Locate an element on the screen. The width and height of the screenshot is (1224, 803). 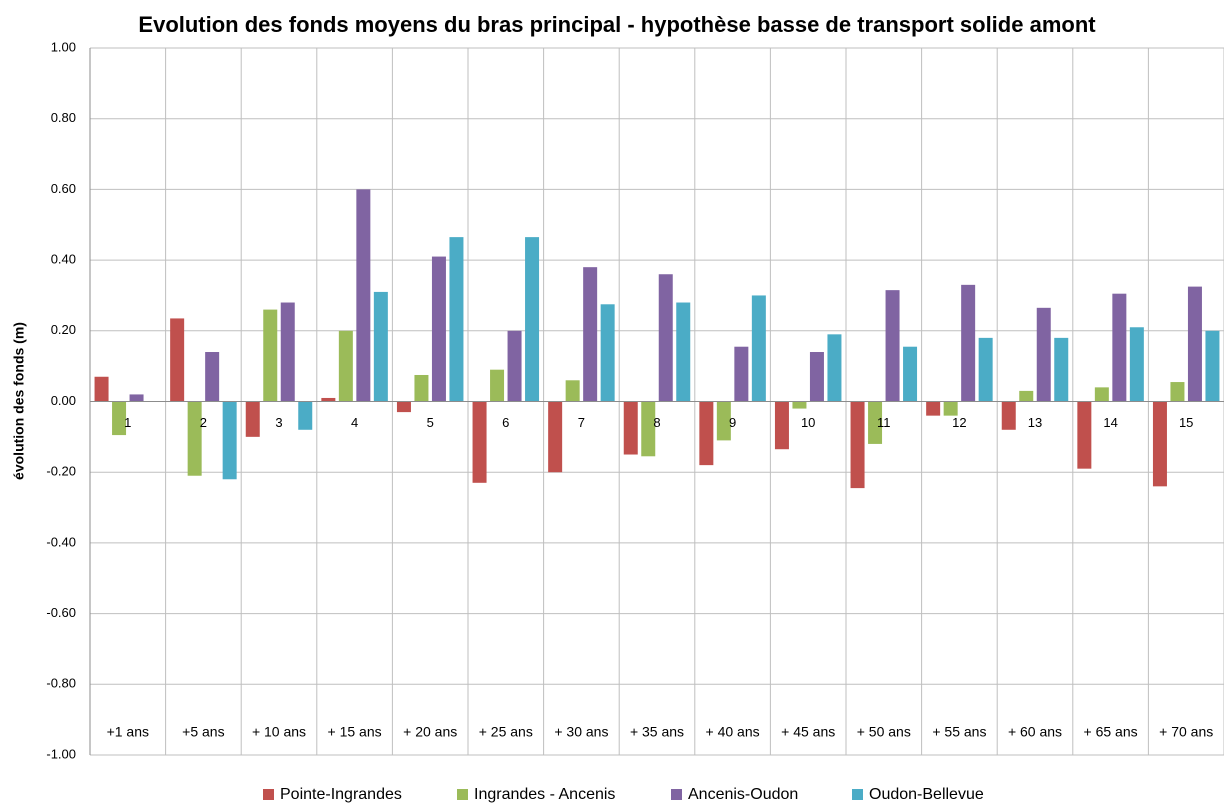
legend-label: Ingrandes - Ancenis is located at coordinates (544, 794).